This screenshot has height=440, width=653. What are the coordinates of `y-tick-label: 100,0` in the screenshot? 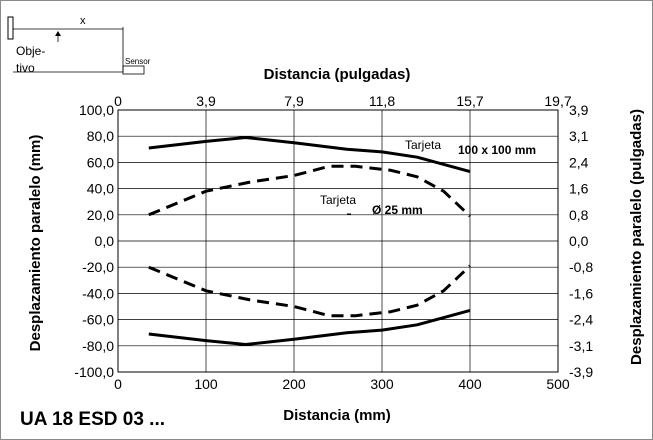 It's located at (96, 110).